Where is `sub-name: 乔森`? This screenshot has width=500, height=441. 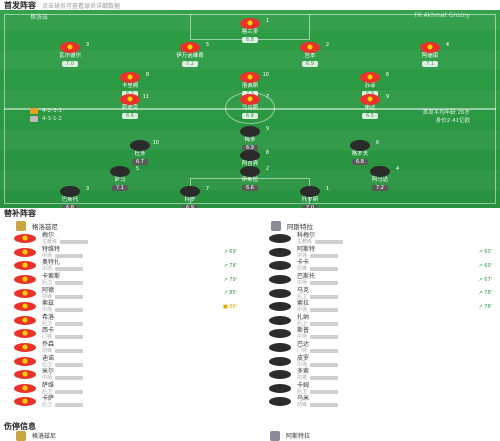 sub-name: 乔森 is located at coordinates (48, 345).